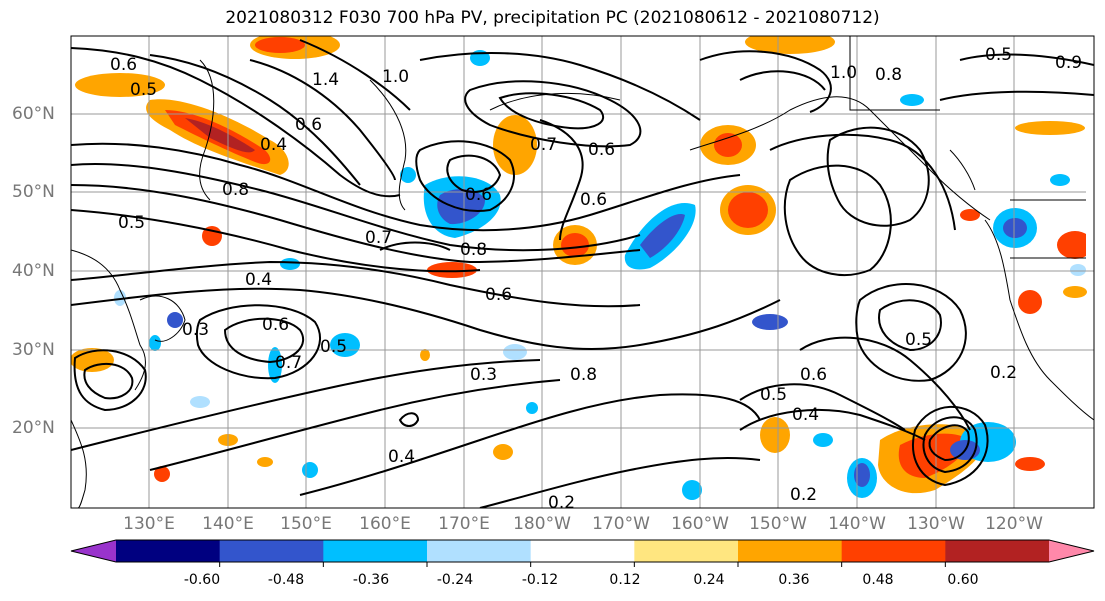  Describe the element at coordinates (385, 524) in the screenshot. I see `lon-label-160e: 160°E` at that location.